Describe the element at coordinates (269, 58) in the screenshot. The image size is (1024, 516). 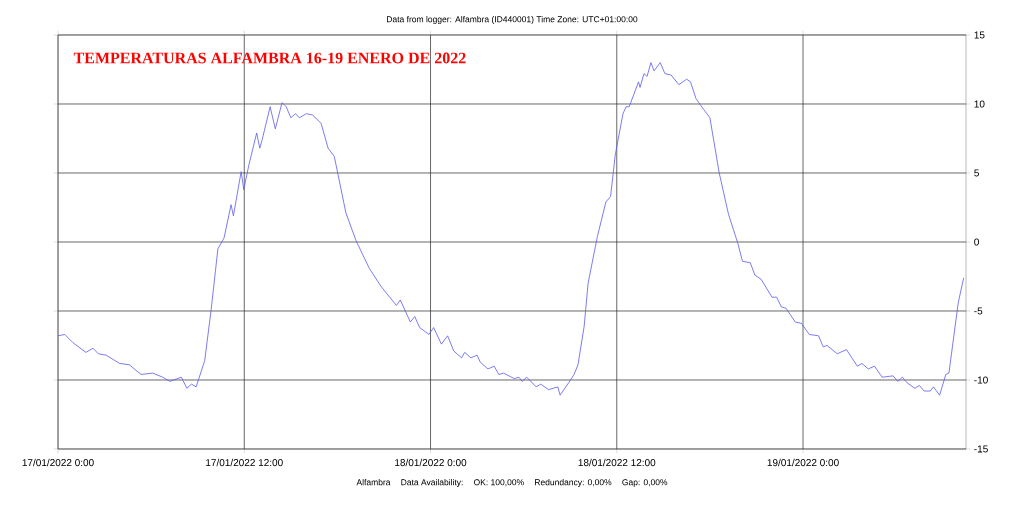
I see `text: TEMPERATURAS ALFAMBRA 16-19 ENERO DE 2022` at that location.